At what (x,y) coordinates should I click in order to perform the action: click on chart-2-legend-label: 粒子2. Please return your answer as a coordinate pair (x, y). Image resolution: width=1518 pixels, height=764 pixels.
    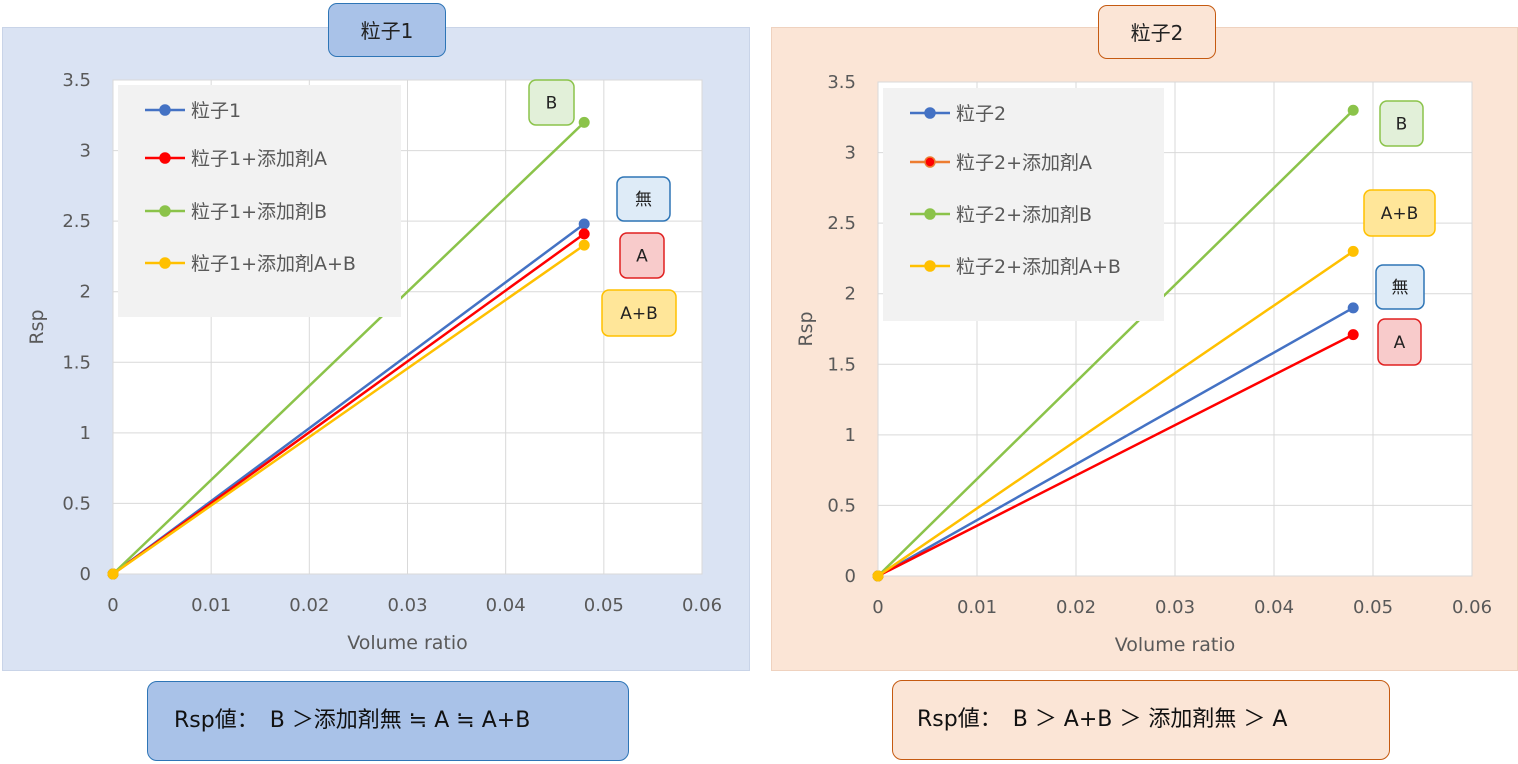
    Looking at the image, I should click on (981, 114).